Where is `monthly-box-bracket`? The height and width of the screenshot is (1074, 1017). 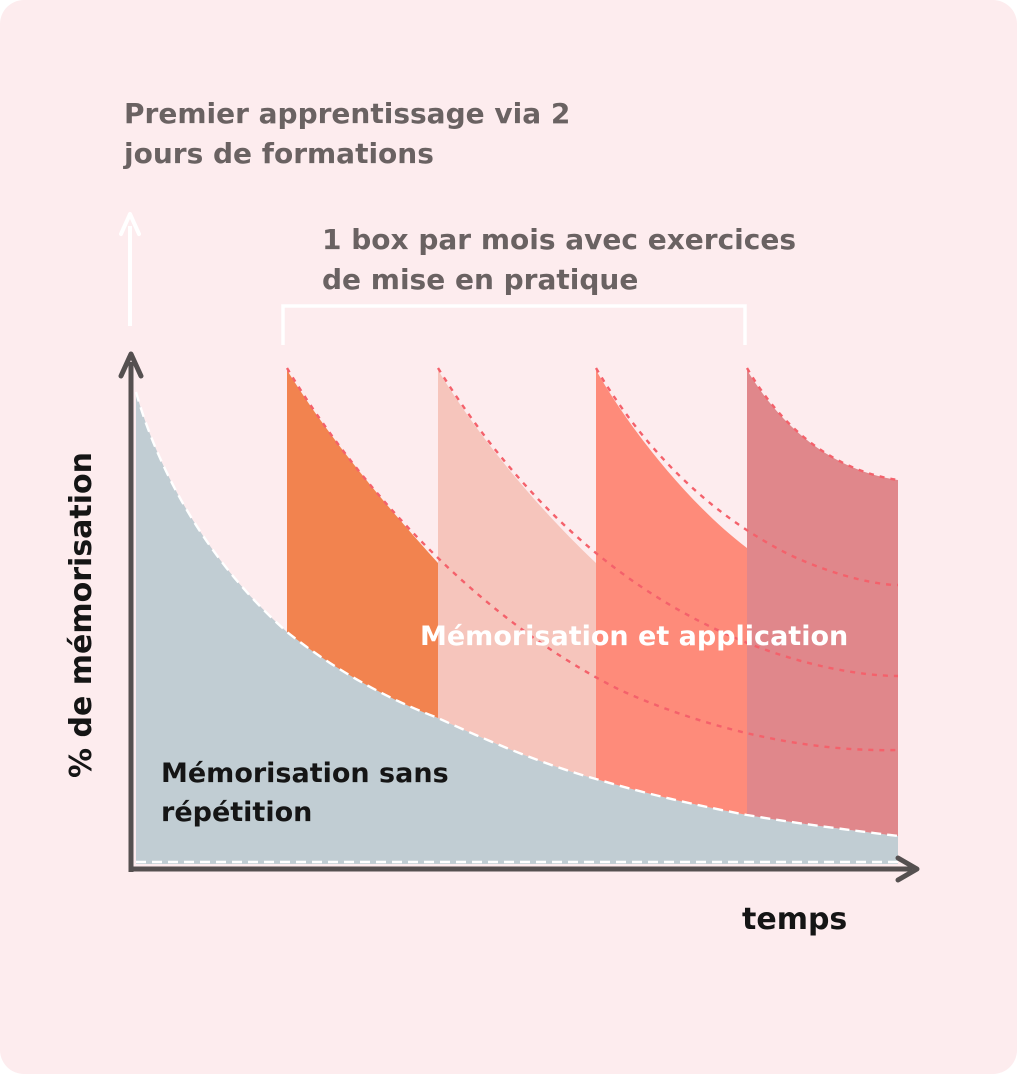
monthly-box-bracket is located at coordinates (514, 324).